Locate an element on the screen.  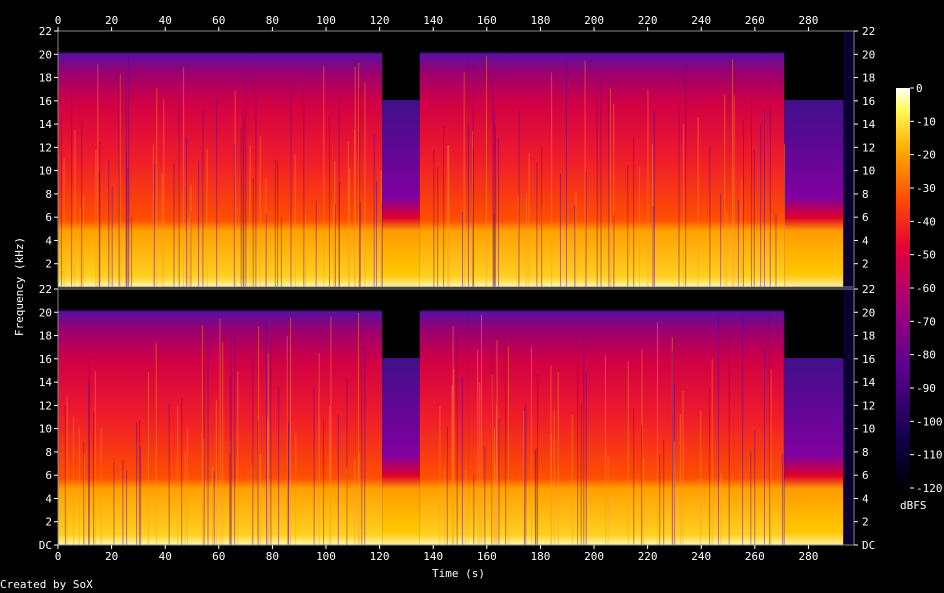
y-tick-label-right: 20 is located at coordinates (868, 312).